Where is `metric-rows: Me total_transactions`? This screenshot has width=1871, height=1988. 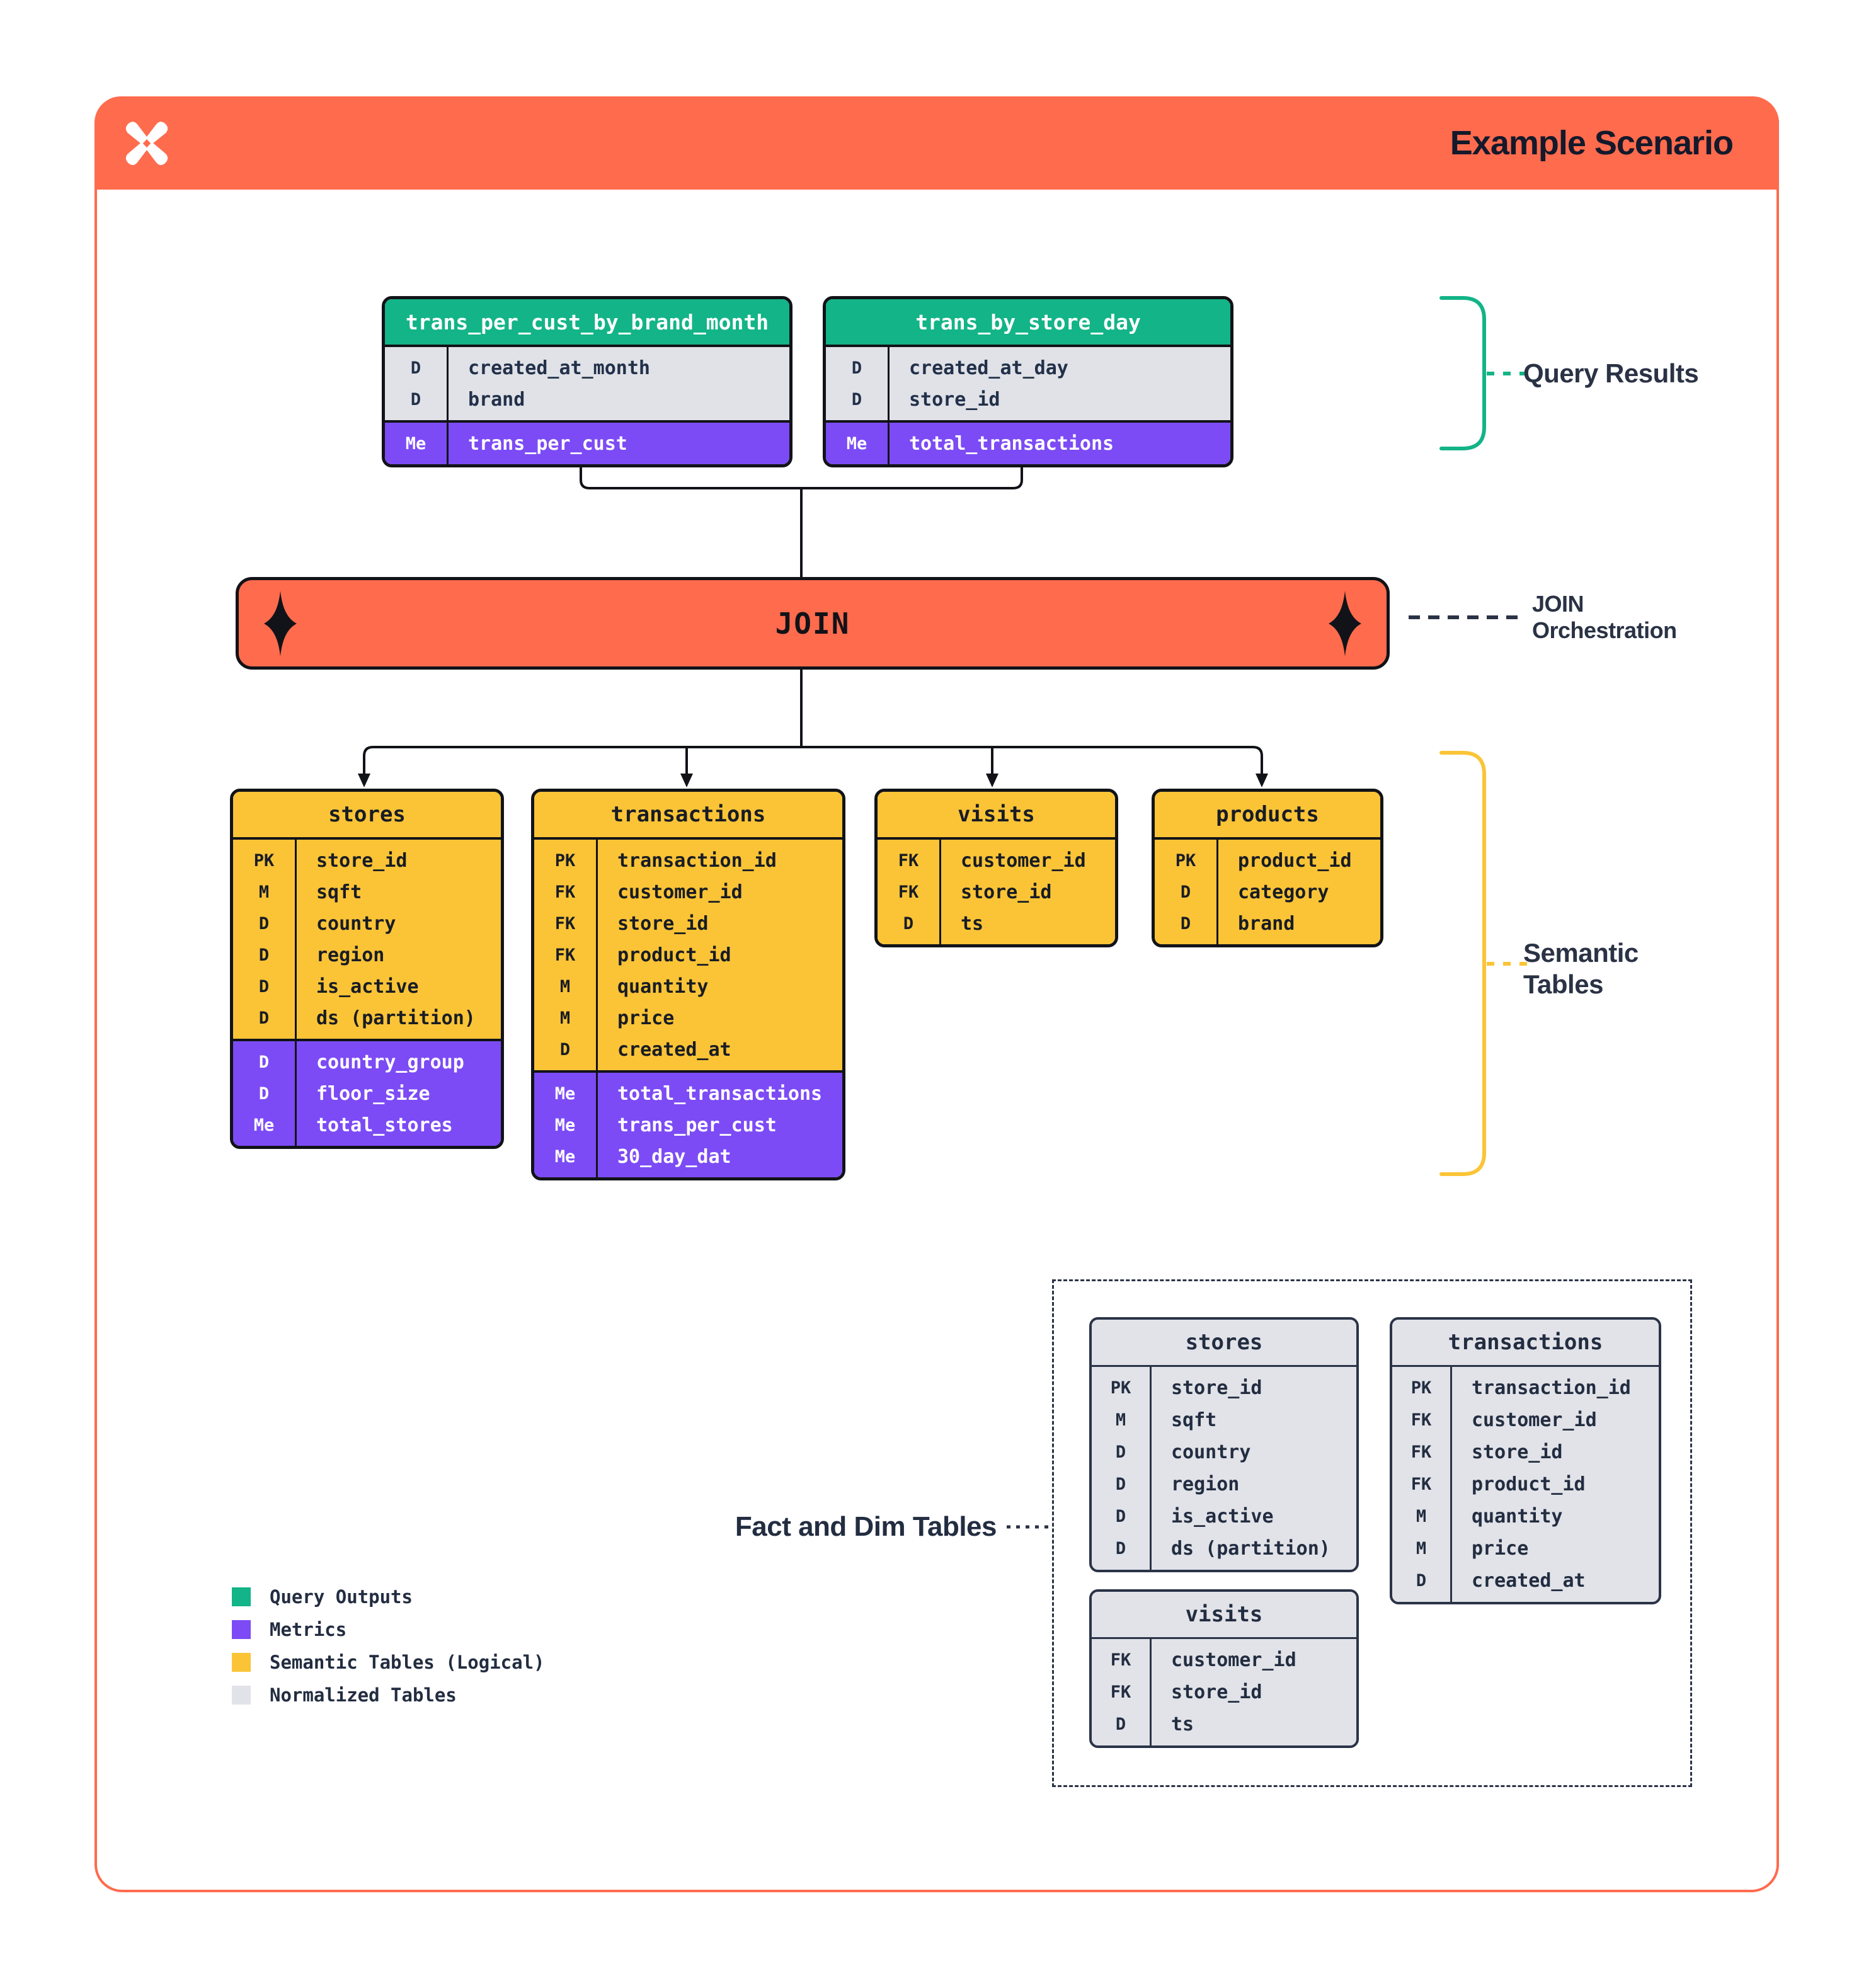 metric-rows: Me total_transactions is located at coordinates (1028, 442).